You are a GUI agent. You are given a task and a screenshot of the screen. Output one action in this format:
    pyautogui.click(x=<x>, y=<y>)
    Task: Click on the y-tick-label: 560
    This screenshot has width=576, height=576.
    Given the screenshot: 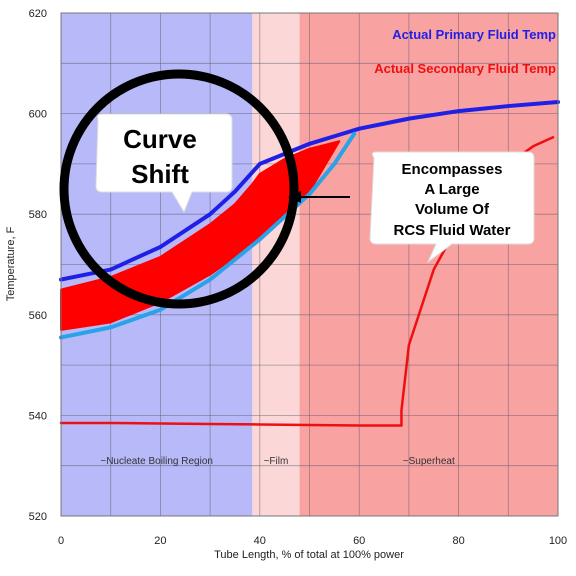 What is the action you would take?
    pyautogui.click(x=38, y=316)
    